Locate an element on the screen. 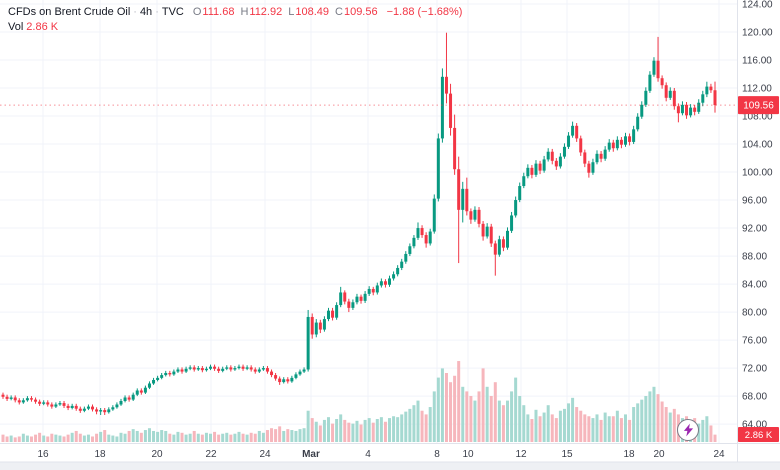  volume-row: Vol 2.86 K is located at coordinates (236, 27).